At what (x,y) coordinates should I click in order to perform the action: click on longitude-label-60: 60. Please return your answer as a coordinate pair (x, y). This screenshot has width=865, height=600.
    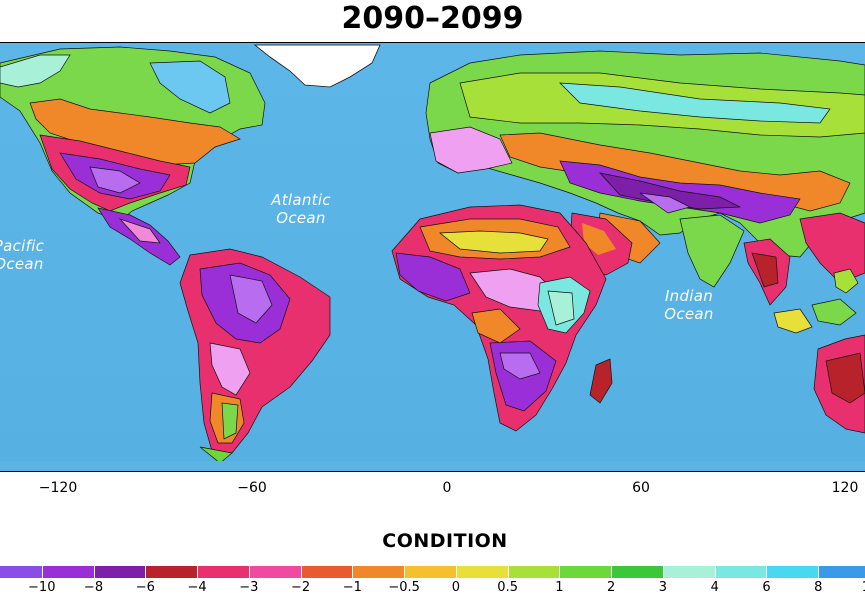
    Looking at the image, I should click on (641, 488).